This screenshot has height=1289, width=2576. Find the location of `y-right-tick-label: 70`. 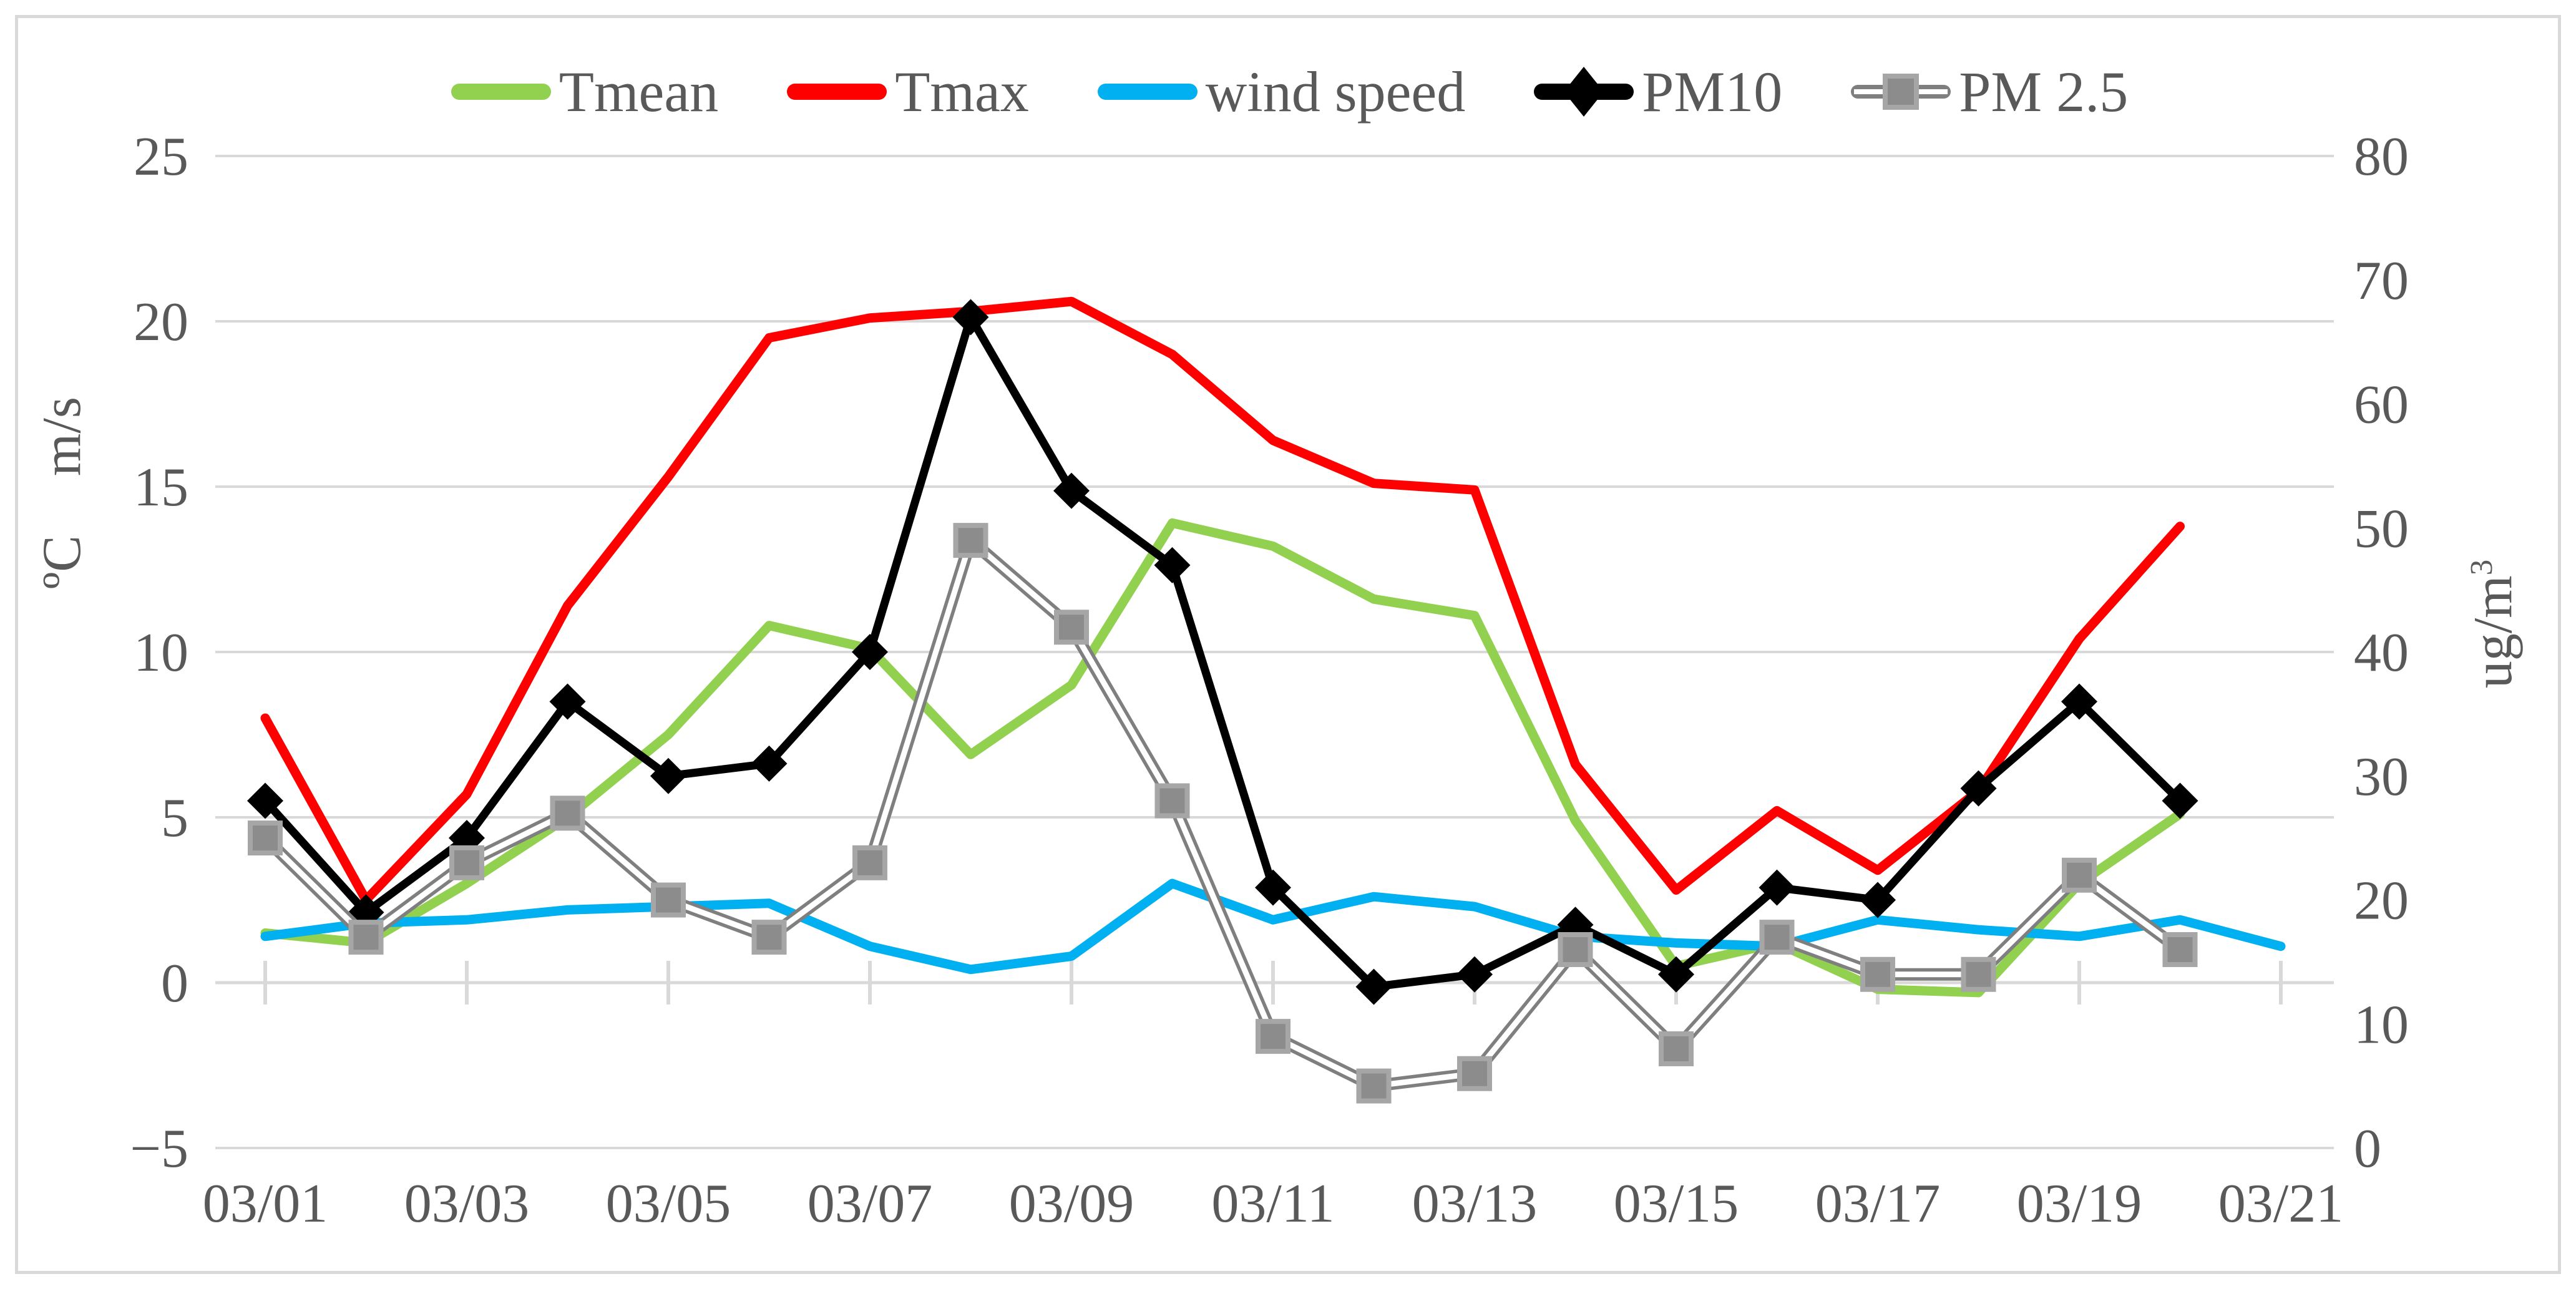

y-right-tick-label: 70 is located at coordinates (2381, 281).